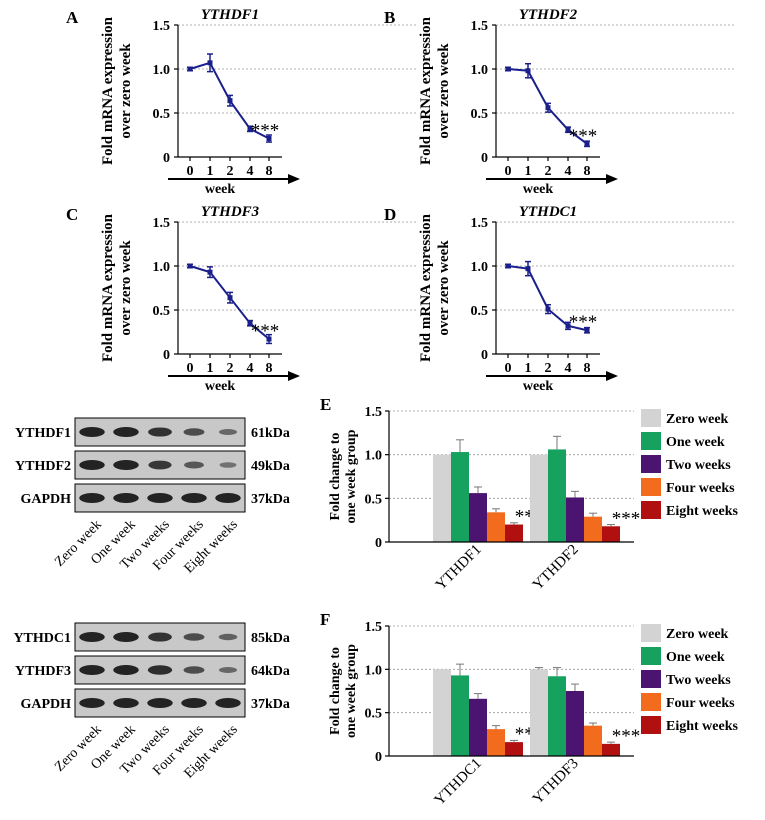 Image resolution: width=765 pixels, height=820 pixels. What do you see at coordinates (335, 691) in the screenshot?
I see `y-axis-label: Fold change to` at bounding box center [335, 691].